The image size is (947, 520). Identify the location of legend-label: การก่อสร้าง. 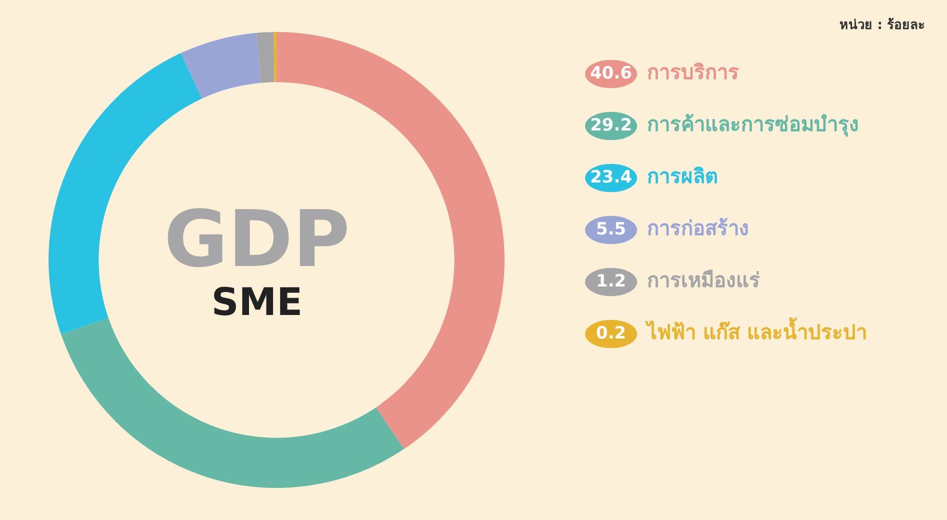
(698, 228).